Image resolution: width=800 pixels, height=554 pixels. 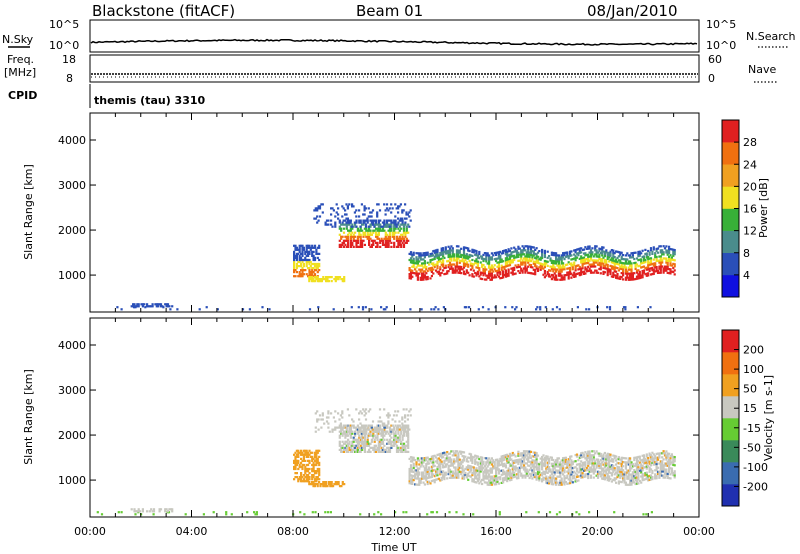 I want to click on power-ytick-label: 3000, so click(x=72, y=185).